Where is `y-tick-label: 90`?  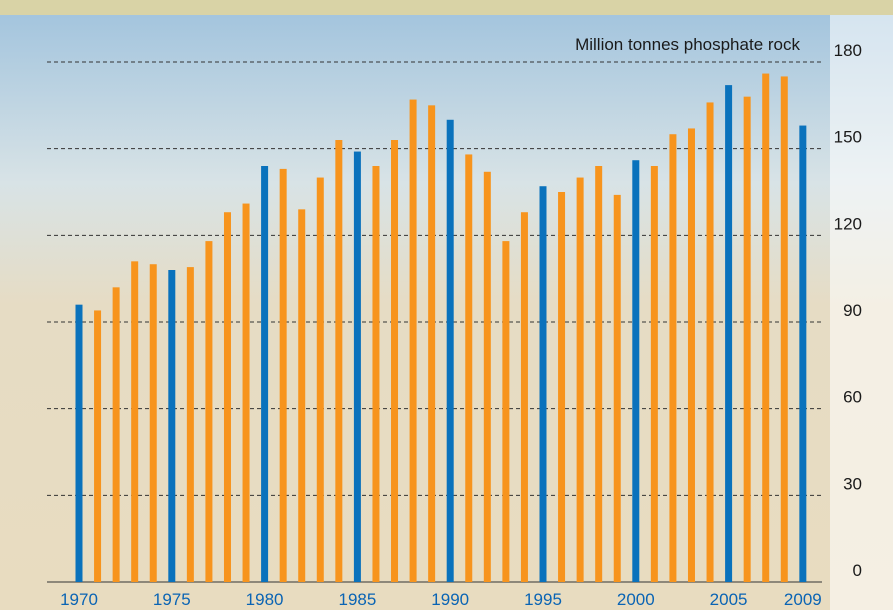
y-tick-label: 90 is located at coordinates (852, 310).